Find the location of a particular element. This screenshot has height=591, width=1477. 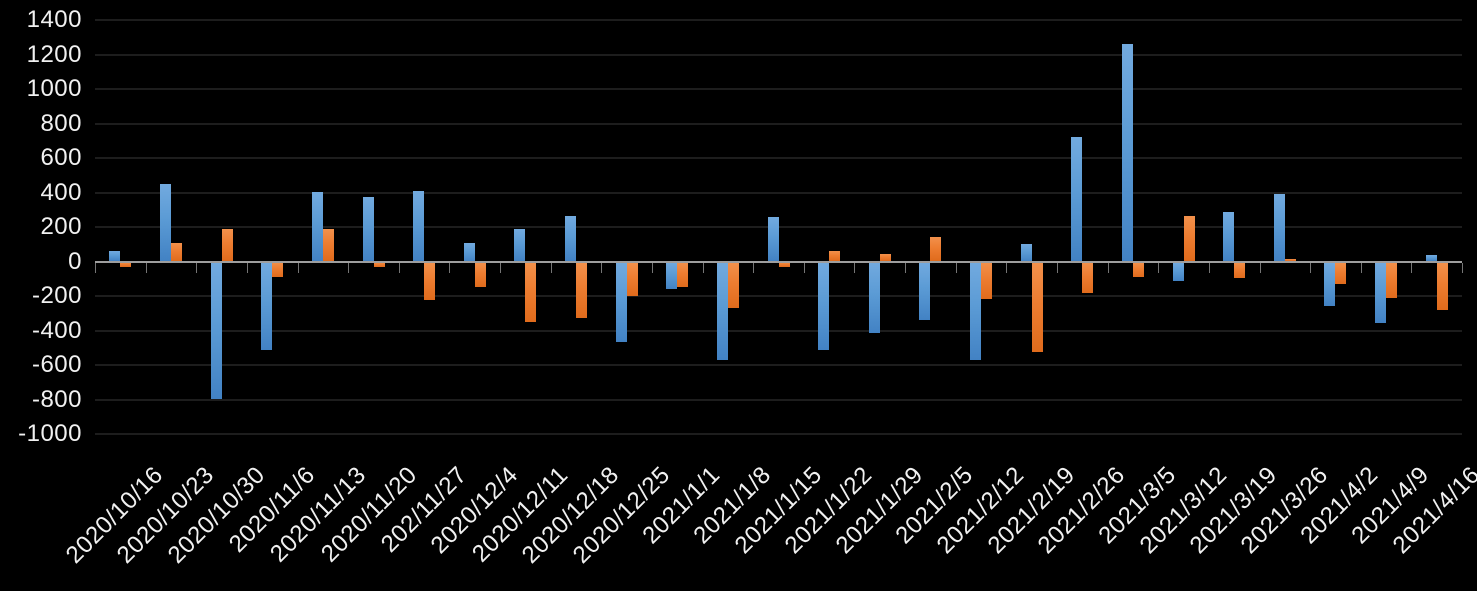

y-axis-label: 800 is located at coordinates (61, 123).